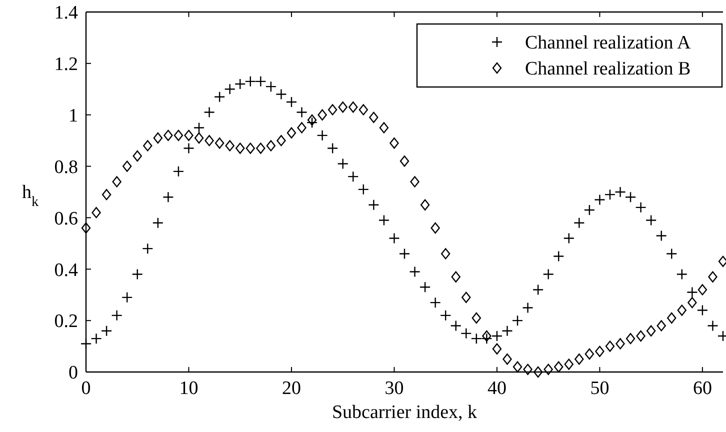  Describe the element at coordinates (600, 388) in the screenshot. I see `x-tick-label: 50` at that location.